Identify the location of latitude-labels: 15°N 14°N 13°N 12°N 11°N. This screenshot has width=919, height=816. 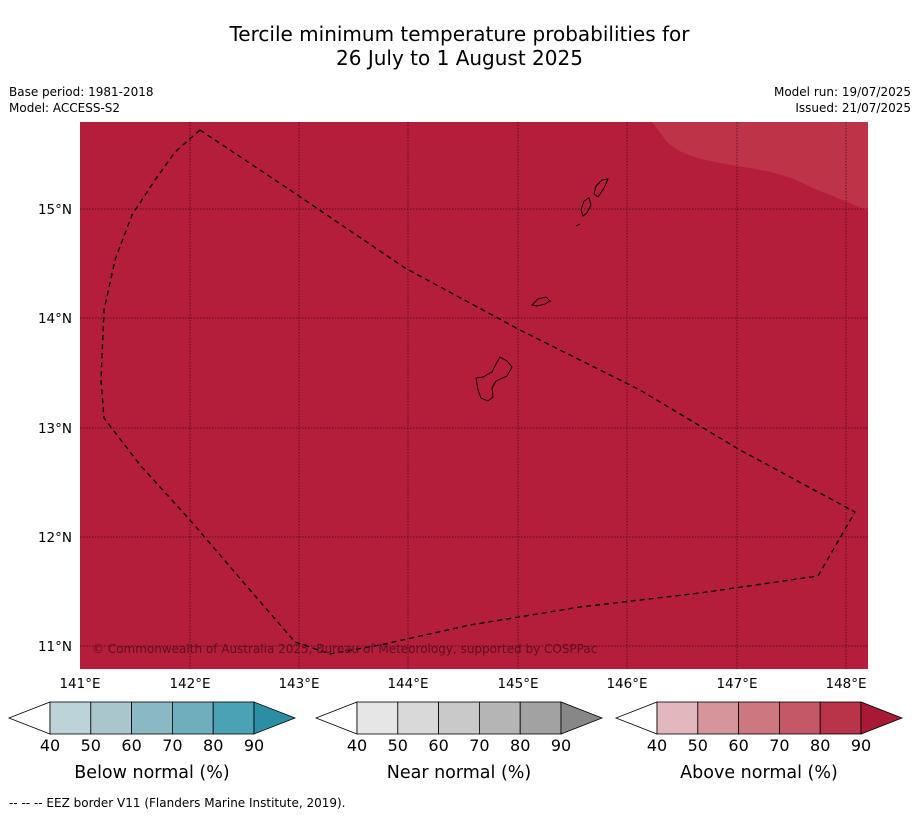
(55, 428).